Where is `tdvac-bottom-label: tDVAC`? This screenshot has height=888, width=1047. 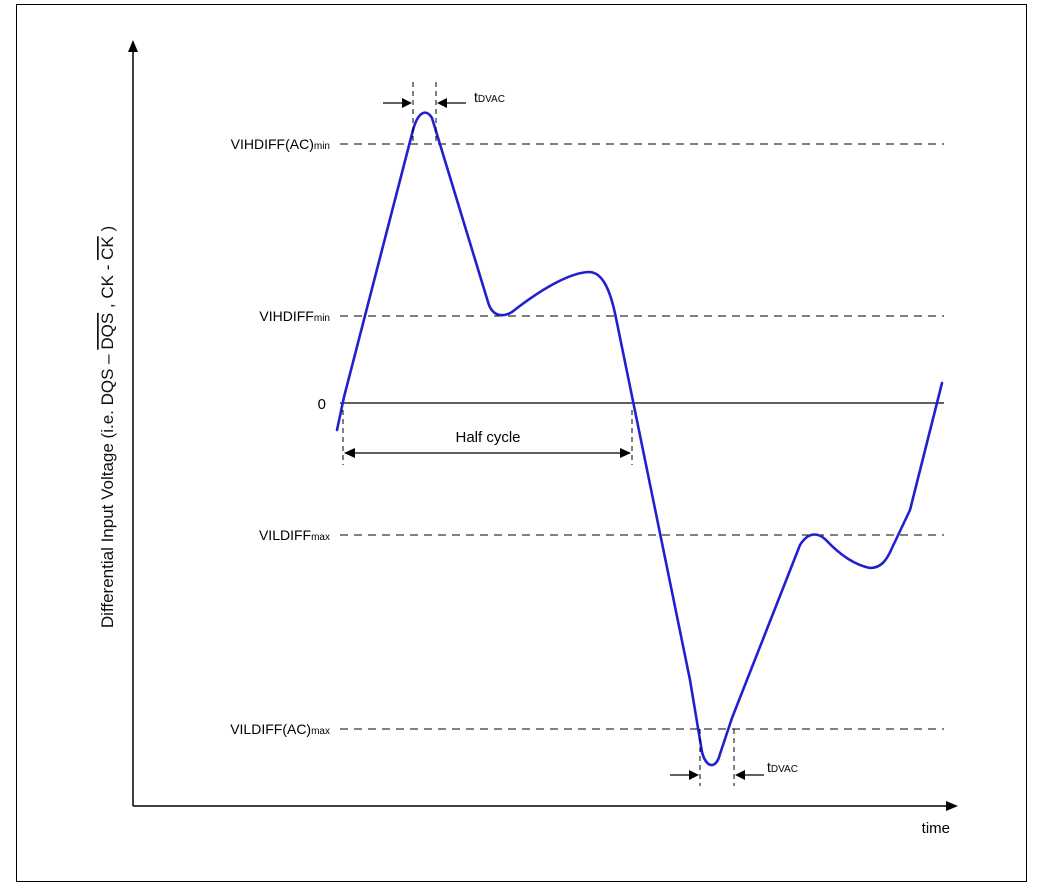
tdvac-bottom-label: tDVAC is located at coordinates (782, 767).